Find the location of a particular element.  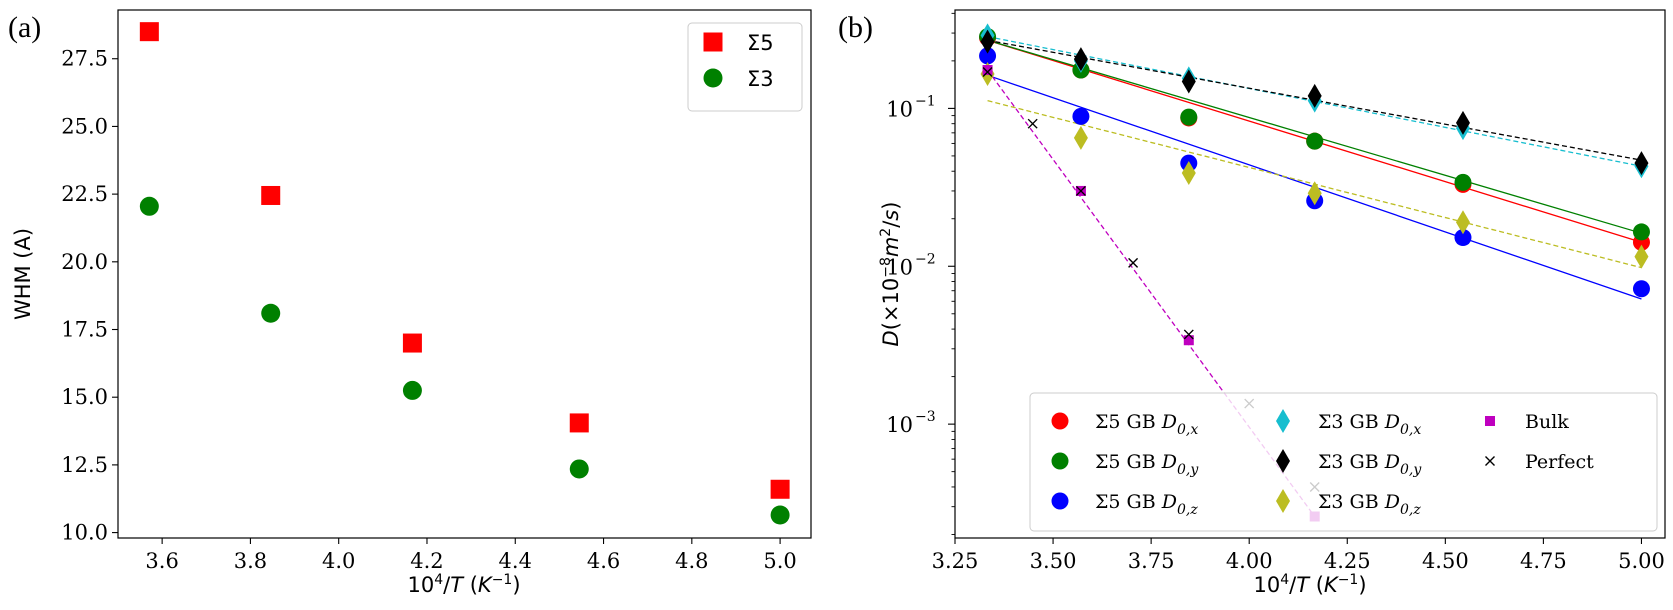

panel-b-legend-label-perfect: Perfect is located at coordinates (1559, 462).